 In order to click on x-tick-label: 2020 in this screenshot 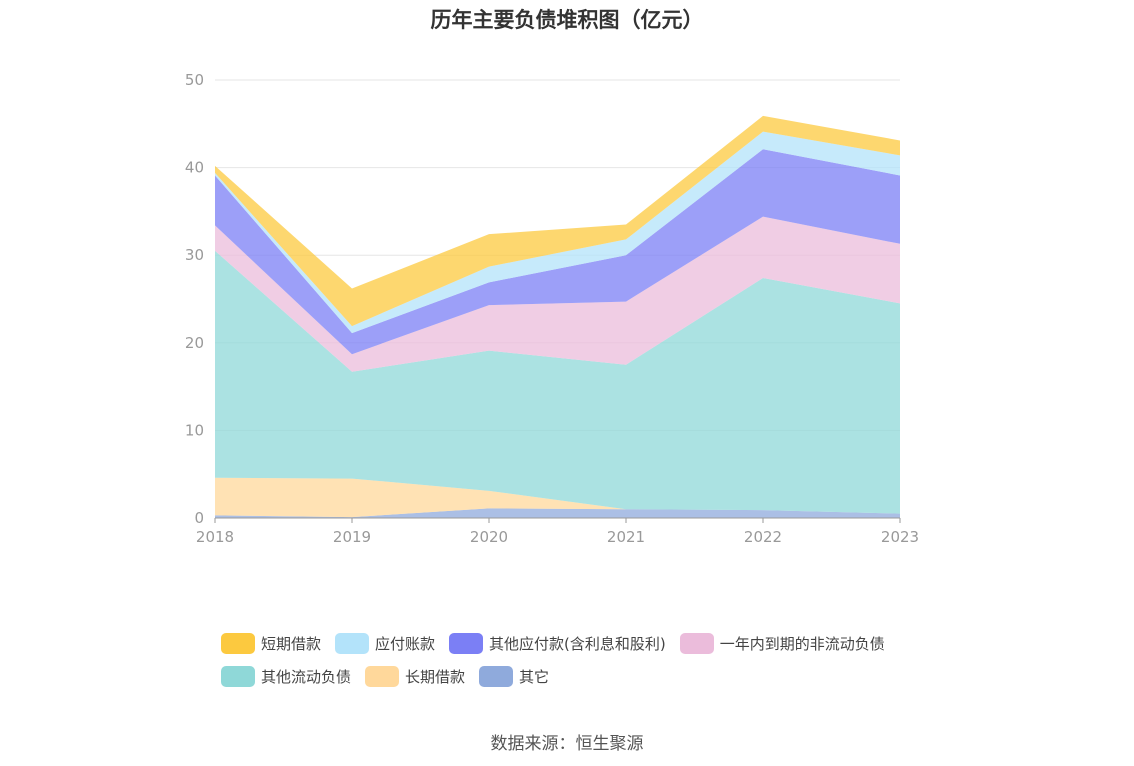, I will do `click(489, 537)`.